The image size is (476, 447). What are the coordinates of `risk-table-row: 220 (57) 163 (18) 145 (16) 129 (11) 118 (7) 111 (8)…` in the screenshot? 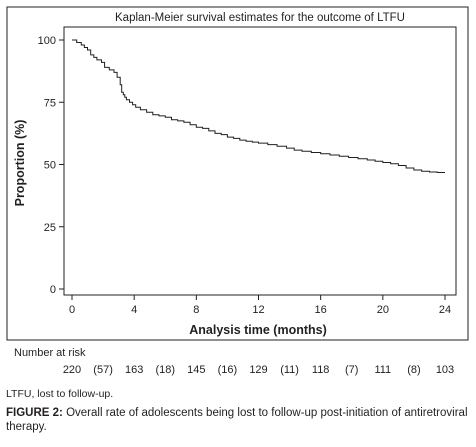 It's located at (258, 370).